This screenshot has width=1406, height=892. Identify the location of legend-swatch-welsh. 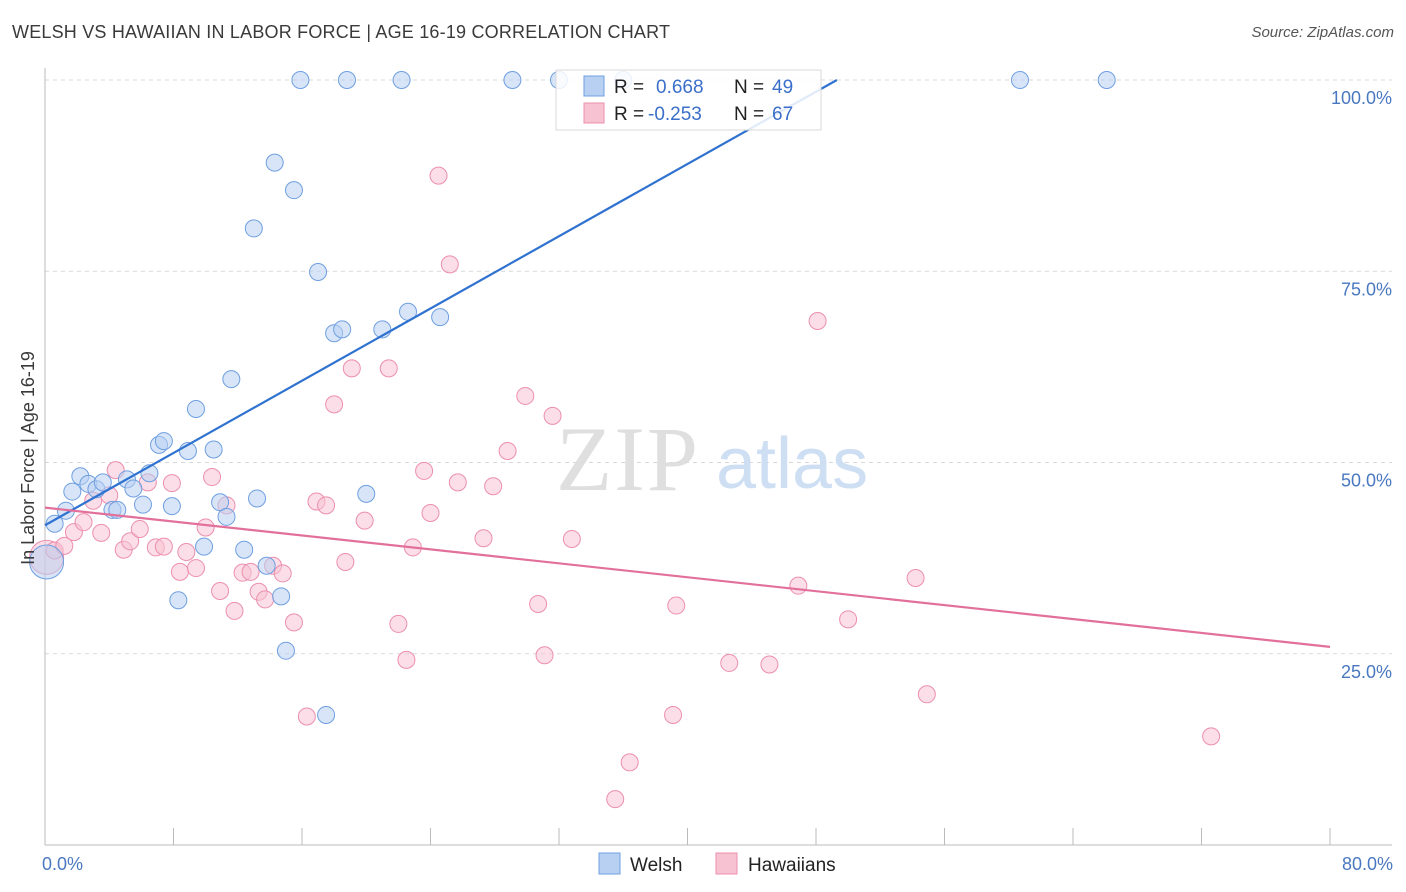
(594, 86).